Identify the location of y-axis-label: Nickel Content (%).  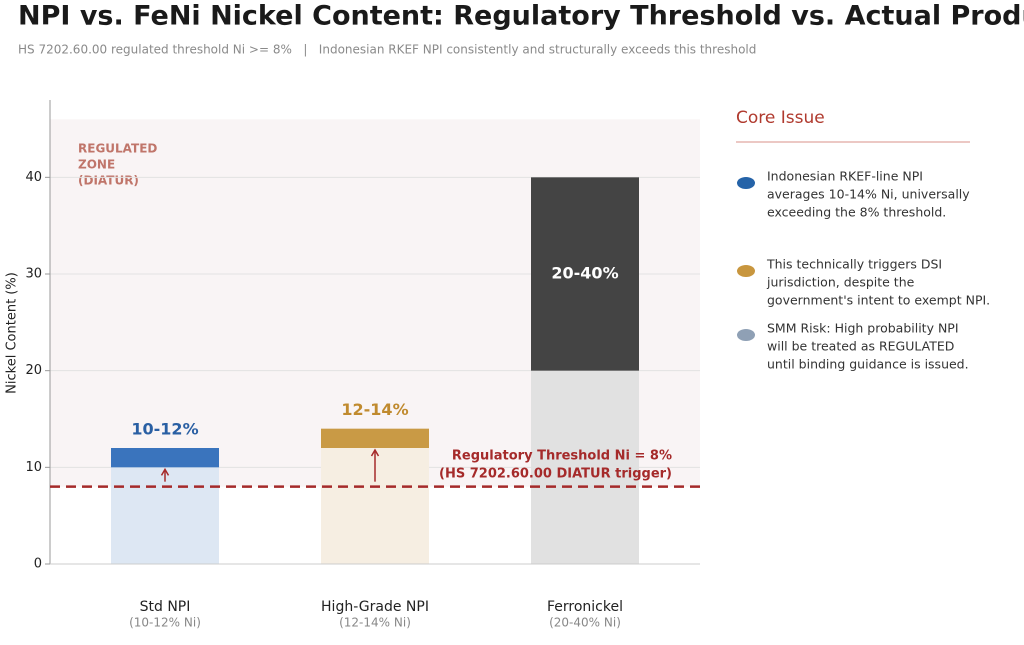
(12, 333).